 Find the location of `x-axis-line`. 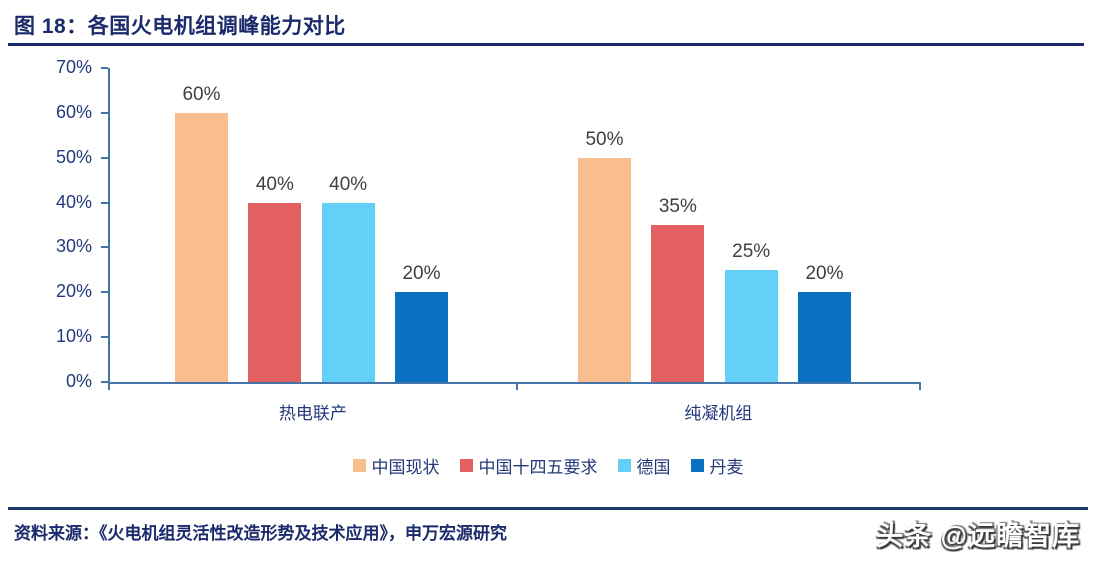

x-axis-line is located at coordinates (514, 383).